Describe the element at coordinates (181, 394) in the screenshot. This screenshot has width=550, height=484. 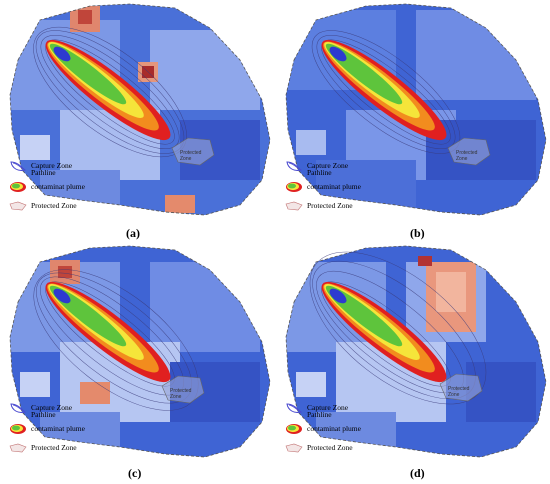
I see `protected-zone-label-c: Protected Zone` at that location.